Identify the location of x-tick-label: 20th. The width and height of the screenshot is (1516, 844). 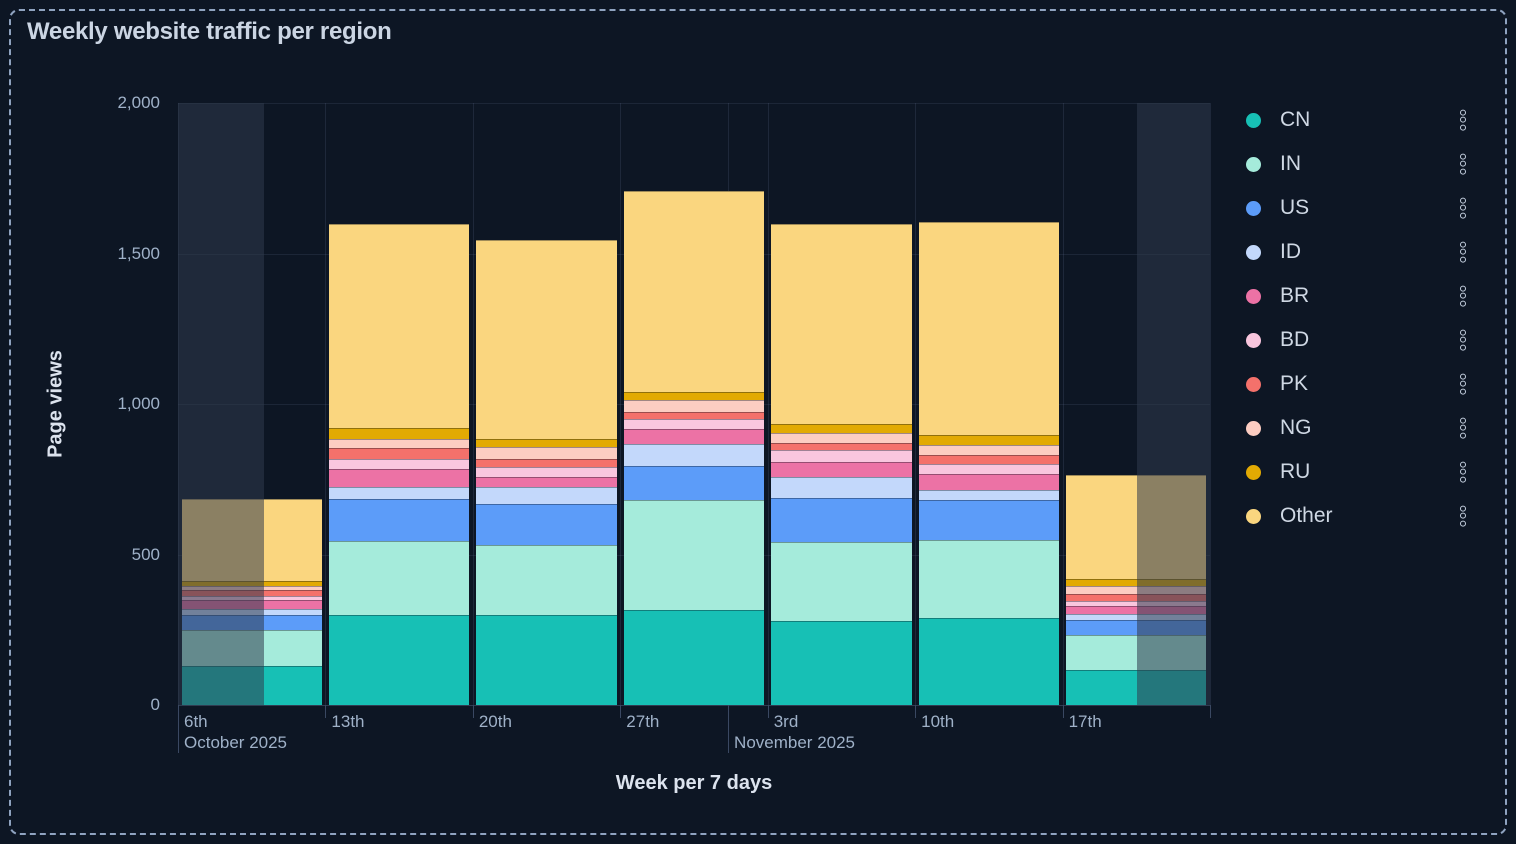
(495, 721).